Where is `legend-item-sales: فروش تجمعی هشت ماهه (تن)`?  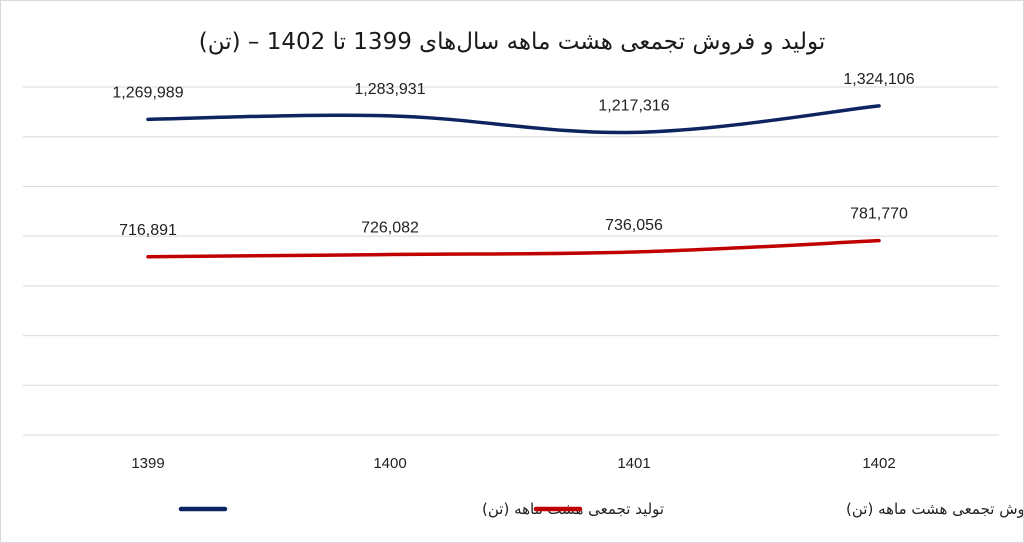
legend-item-sales: فروش تجمعی هشت ماهه (تن) is located at coordinates (778, 509).